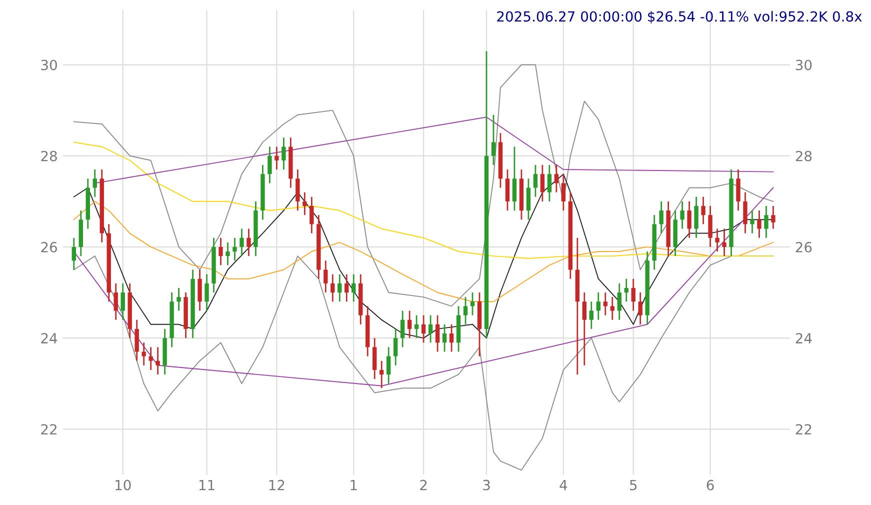  What do you see at coordinates (804, 65) in the screenshot?
I see `y2-tick-label: 30` at bounding box center [804, 65].